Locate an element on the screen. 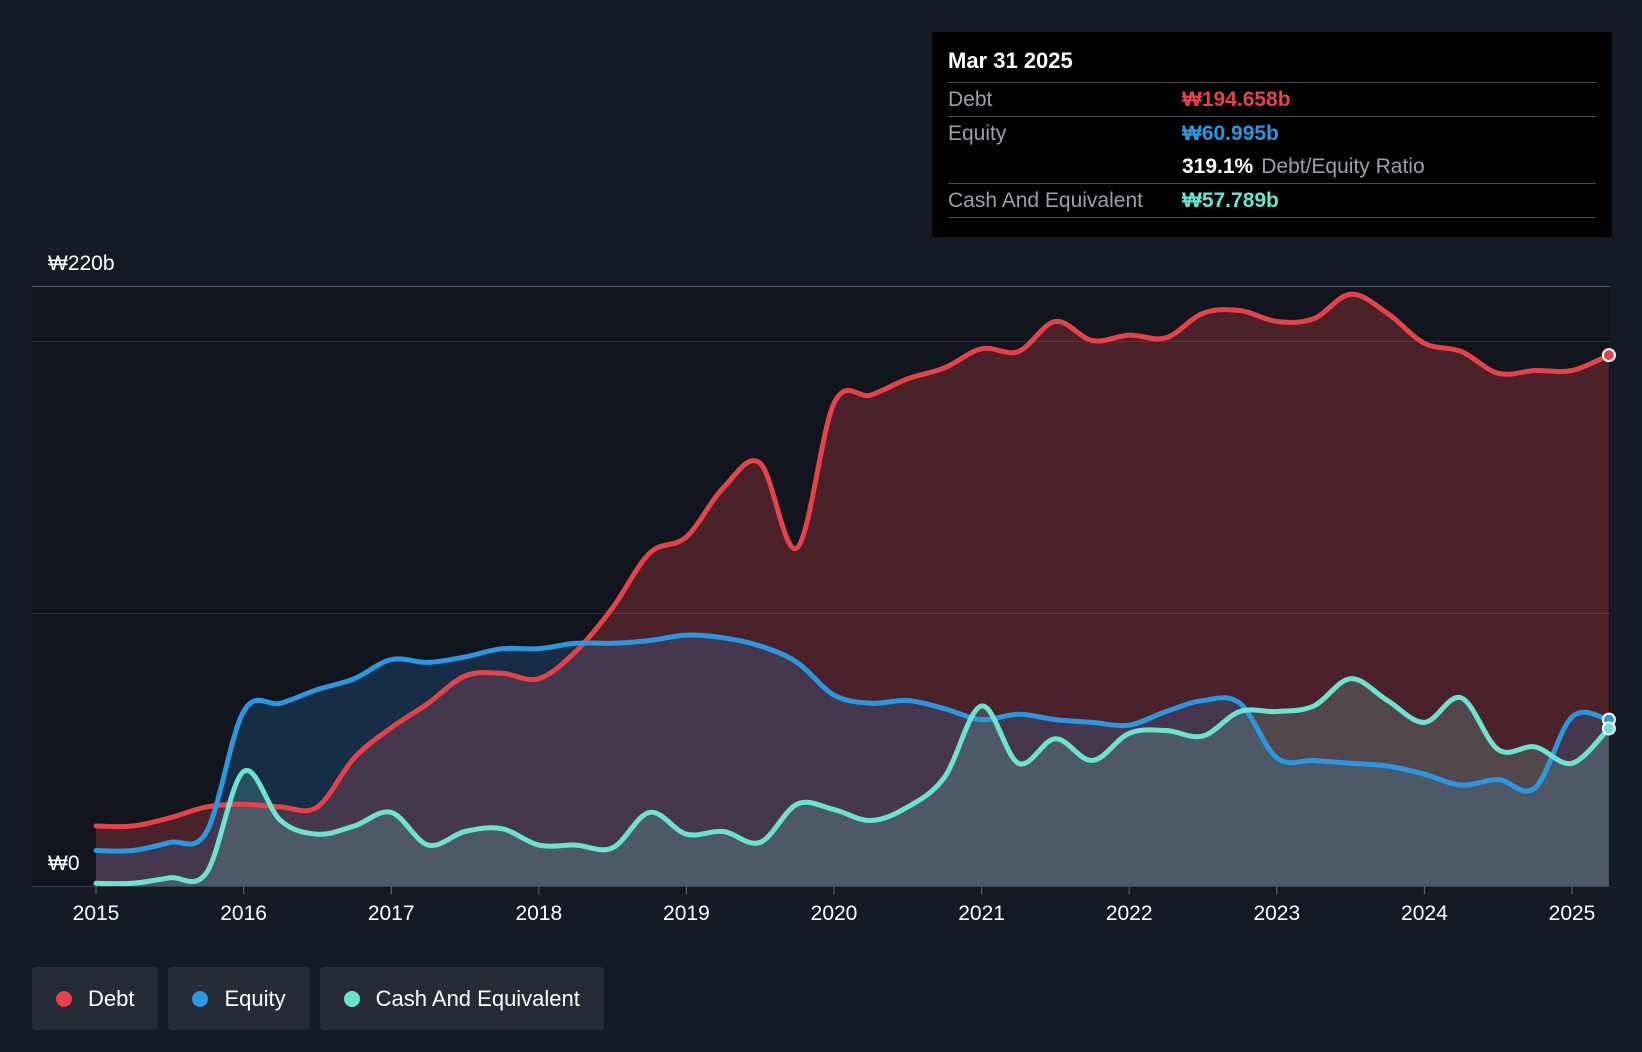 The image size is (1642, 1052). tooltip-debt-row: Debt ₩194.658b is located at coordinates (1272, 99).